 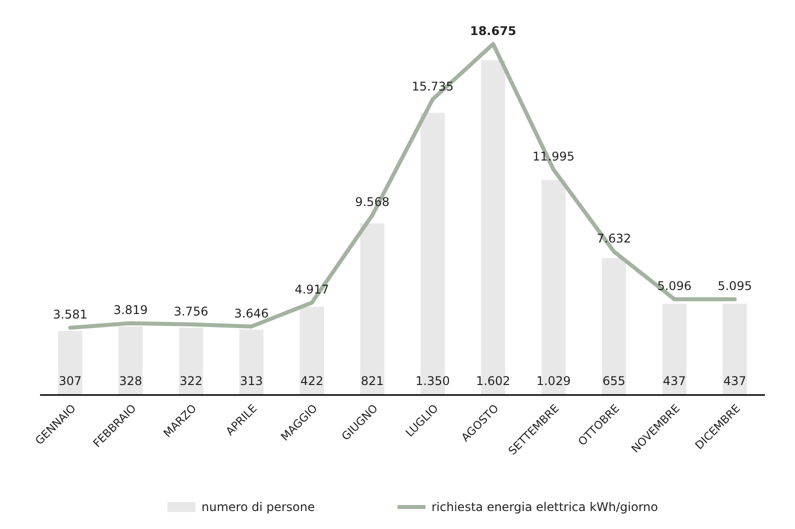 I want to click on data-label: 7.632, so click(x=614, y=239).